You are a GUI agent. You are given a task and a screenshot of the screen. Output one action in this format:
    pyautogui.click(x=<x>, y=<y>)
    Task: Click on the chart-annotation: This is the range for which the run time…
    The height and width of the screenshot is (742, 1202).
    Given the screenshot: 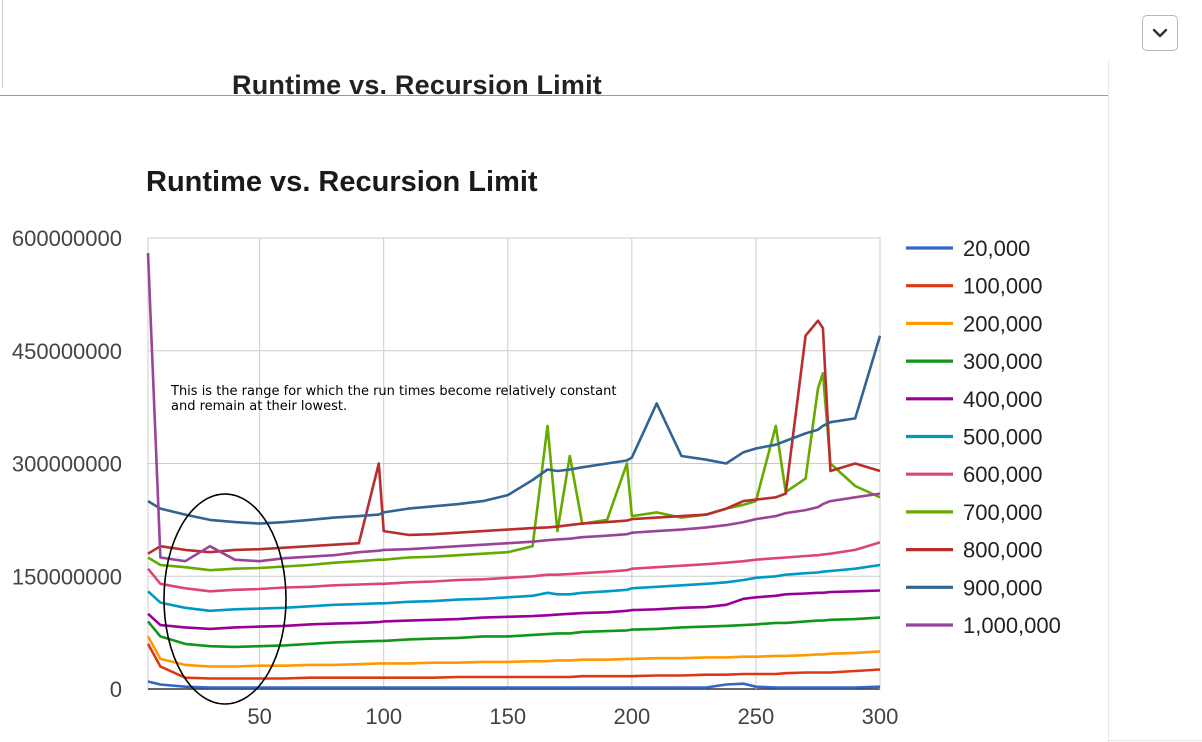 What is the action you would take?
    pyautogui.click(x=394, y=399)
    